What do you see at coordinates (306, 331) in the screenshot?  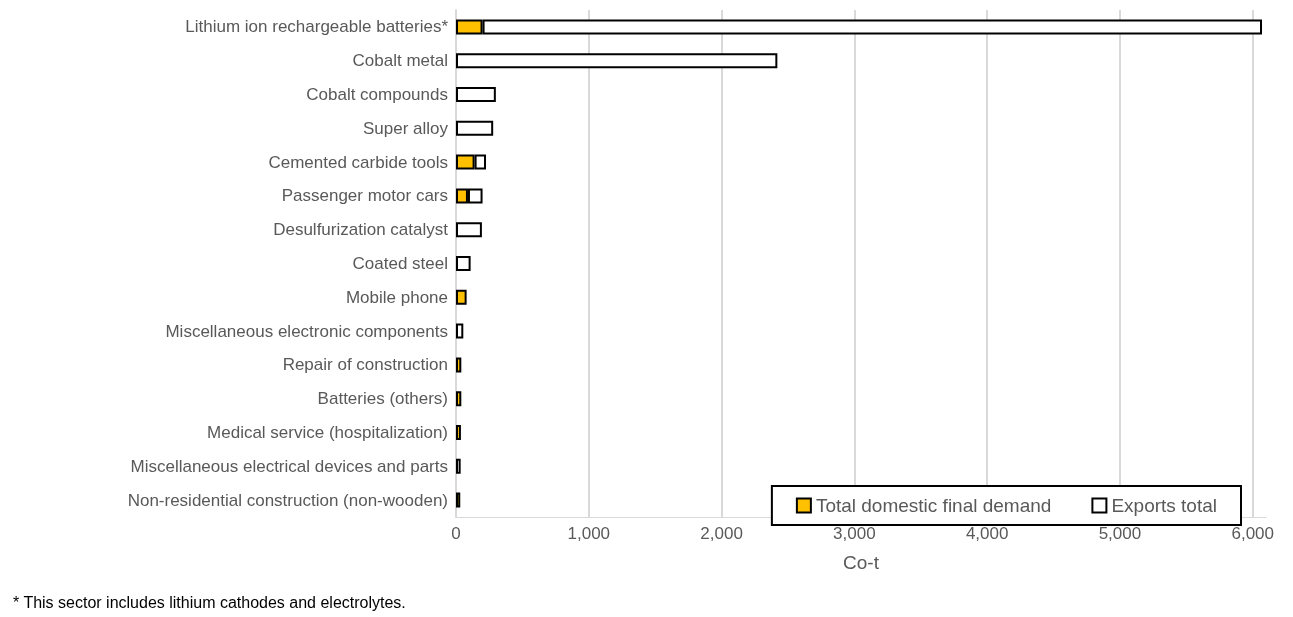 I see `y-tick-label: Miscellaneous electronic components` at bounding box center [306, 331].